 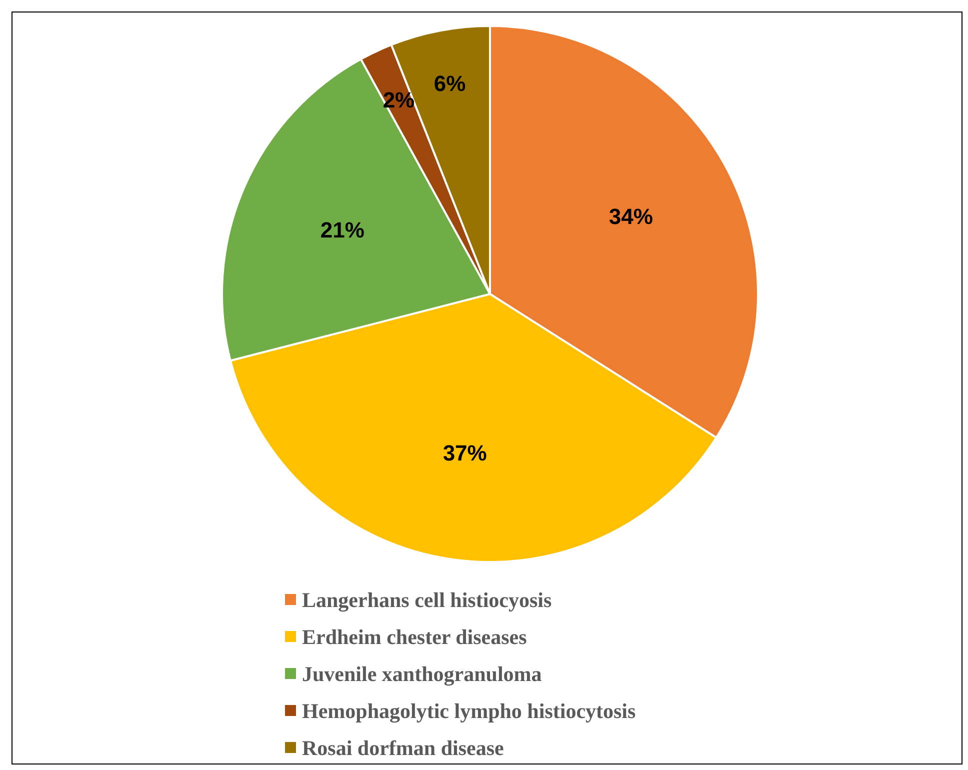 I want to click on data-label: 34%, so click(x=630, y=217).